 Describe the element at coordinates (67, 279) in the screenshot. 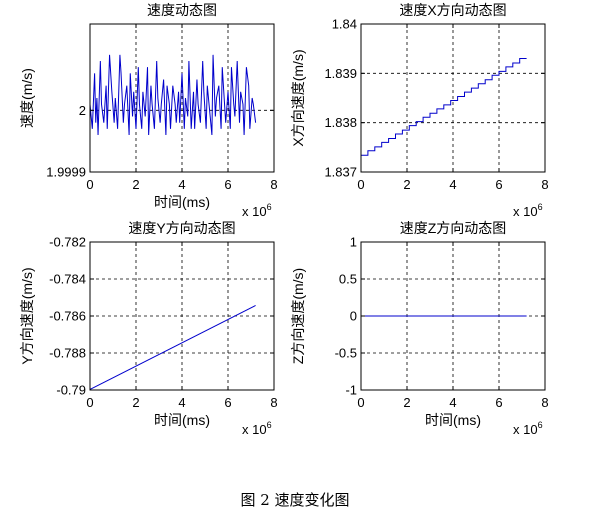

I see `y-tick-label: -0.784` at that location.